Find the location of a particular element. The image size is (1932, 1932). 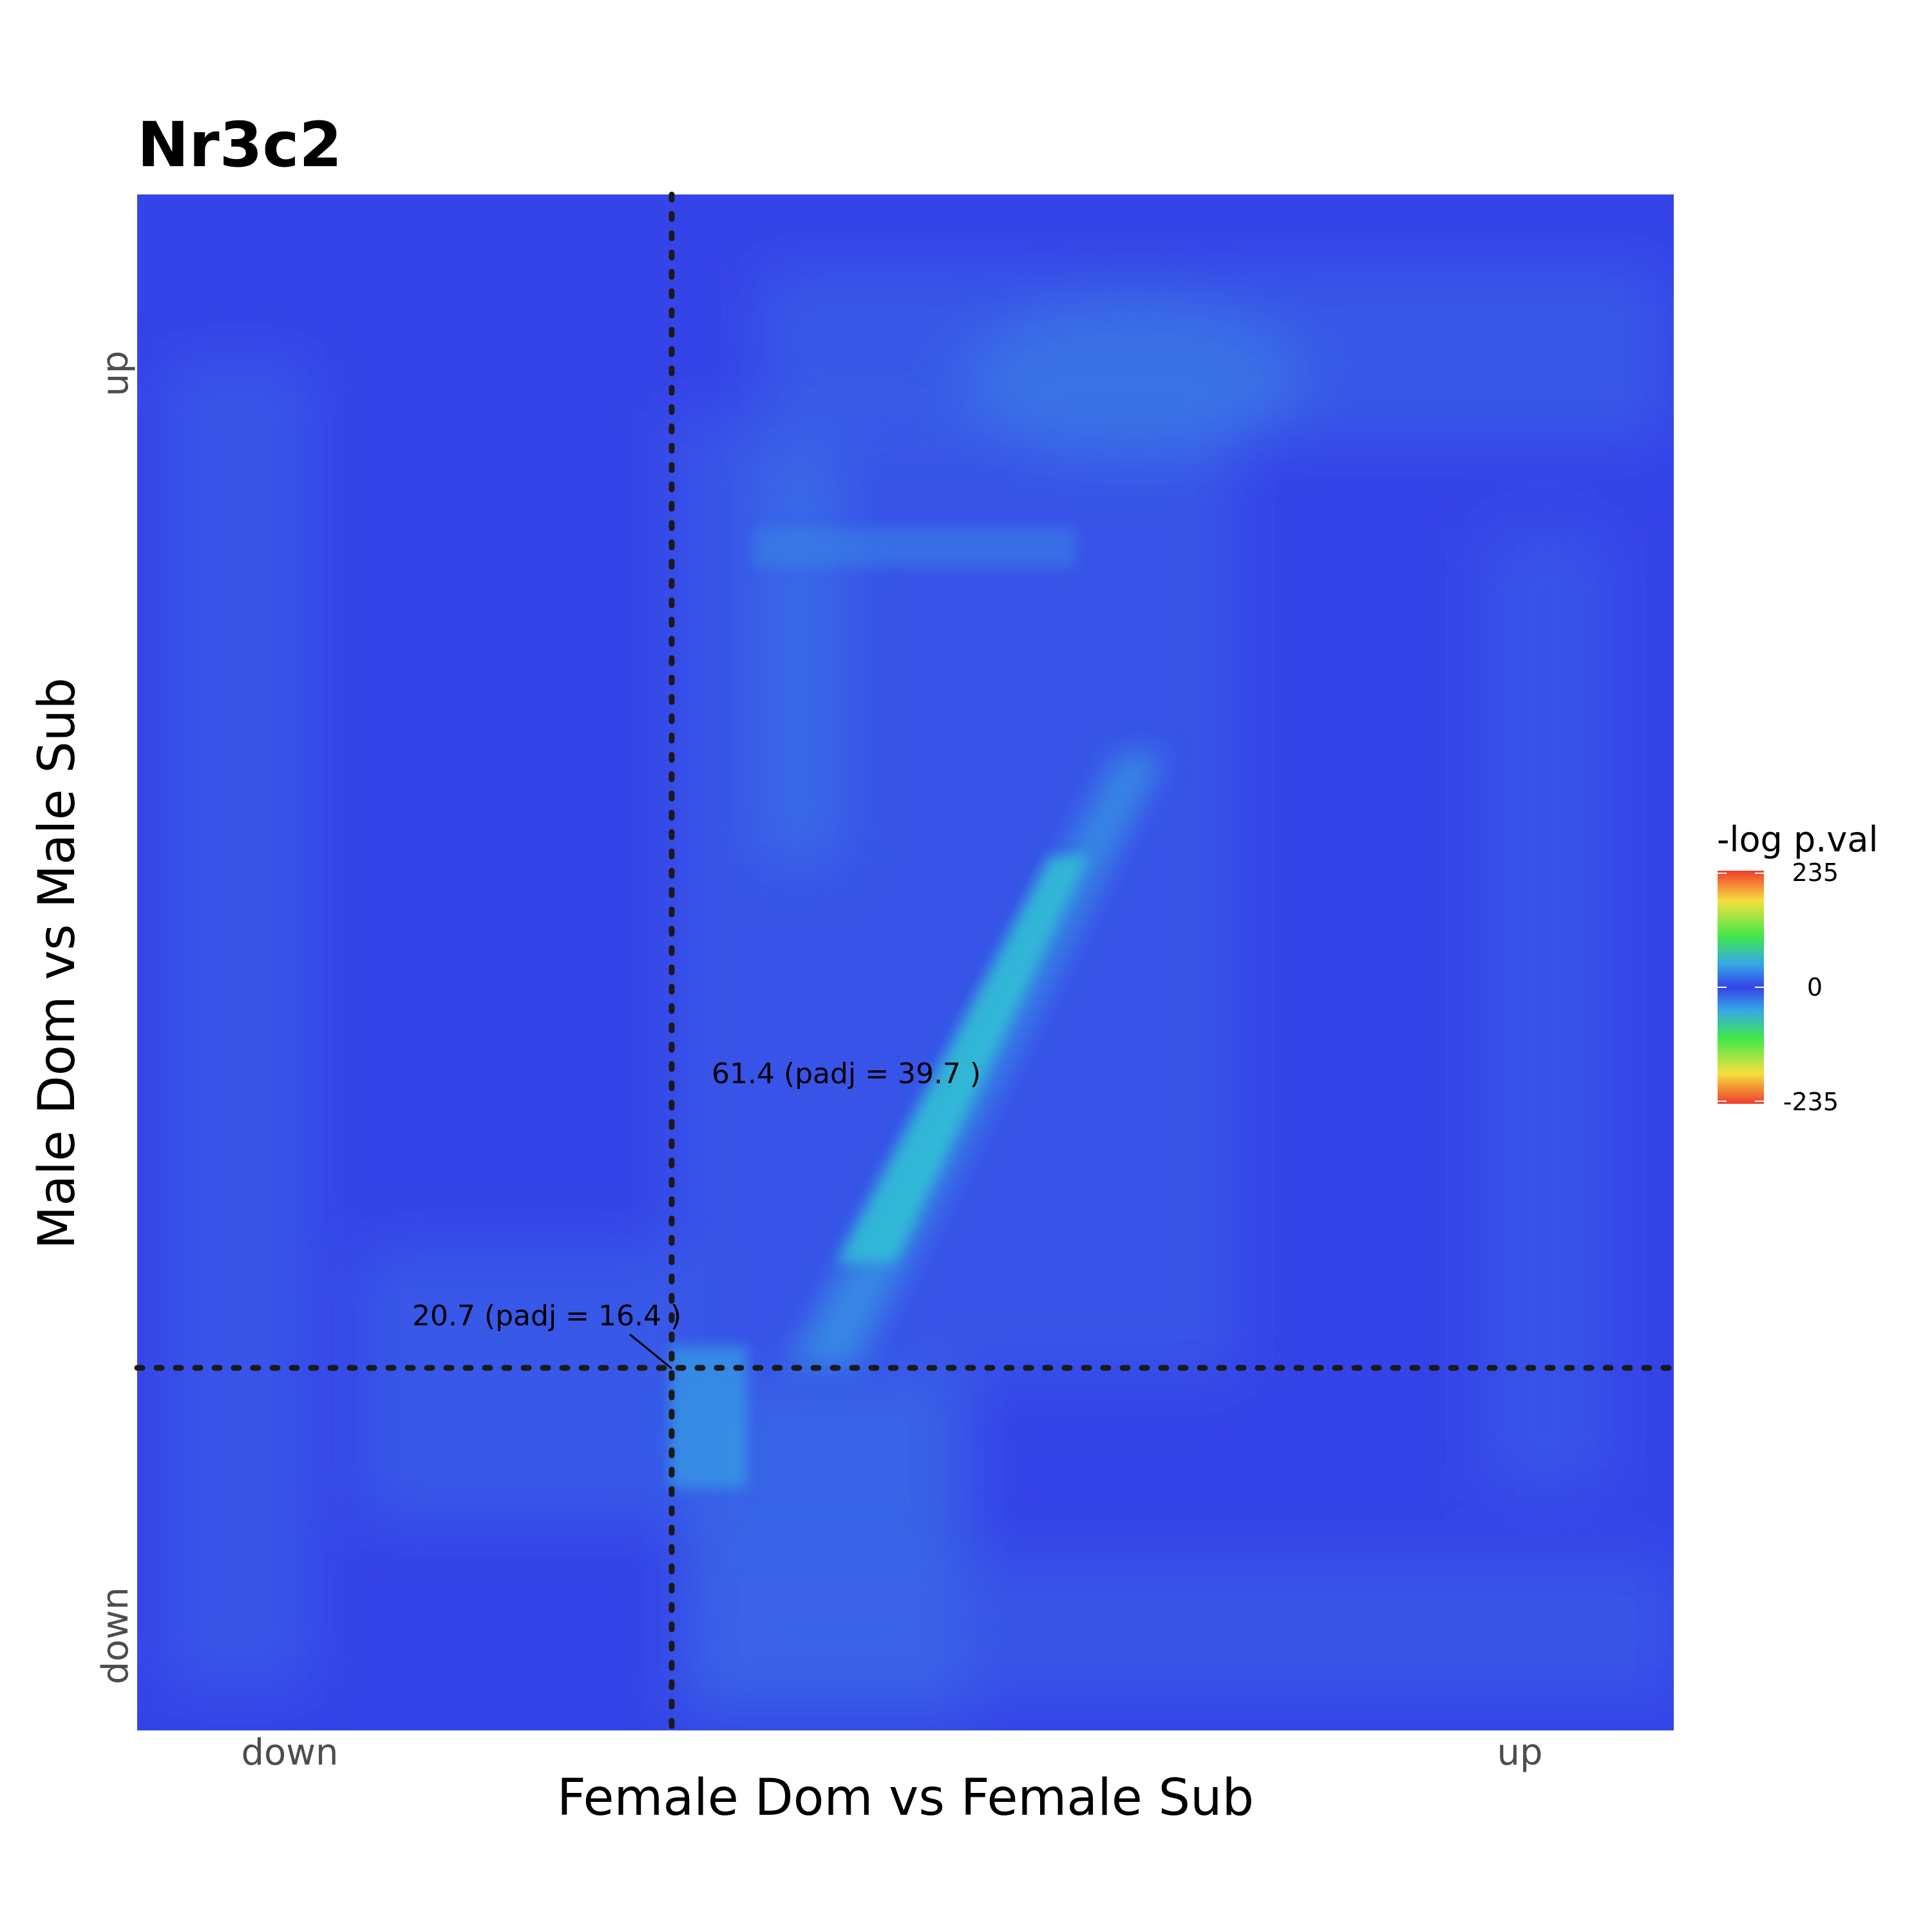

chart-title: Nr3c2 is located at coordinates (240, 145).